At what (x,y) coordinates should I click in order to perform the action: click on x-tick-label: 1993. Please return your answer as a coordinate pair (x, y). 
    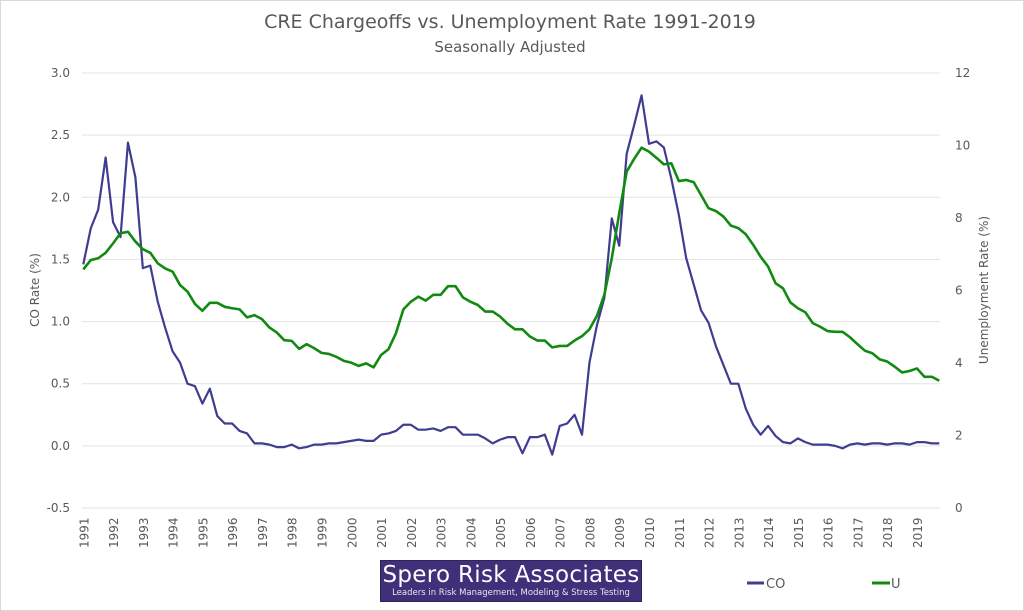
    Looking at the image, I should click on (144, 532).